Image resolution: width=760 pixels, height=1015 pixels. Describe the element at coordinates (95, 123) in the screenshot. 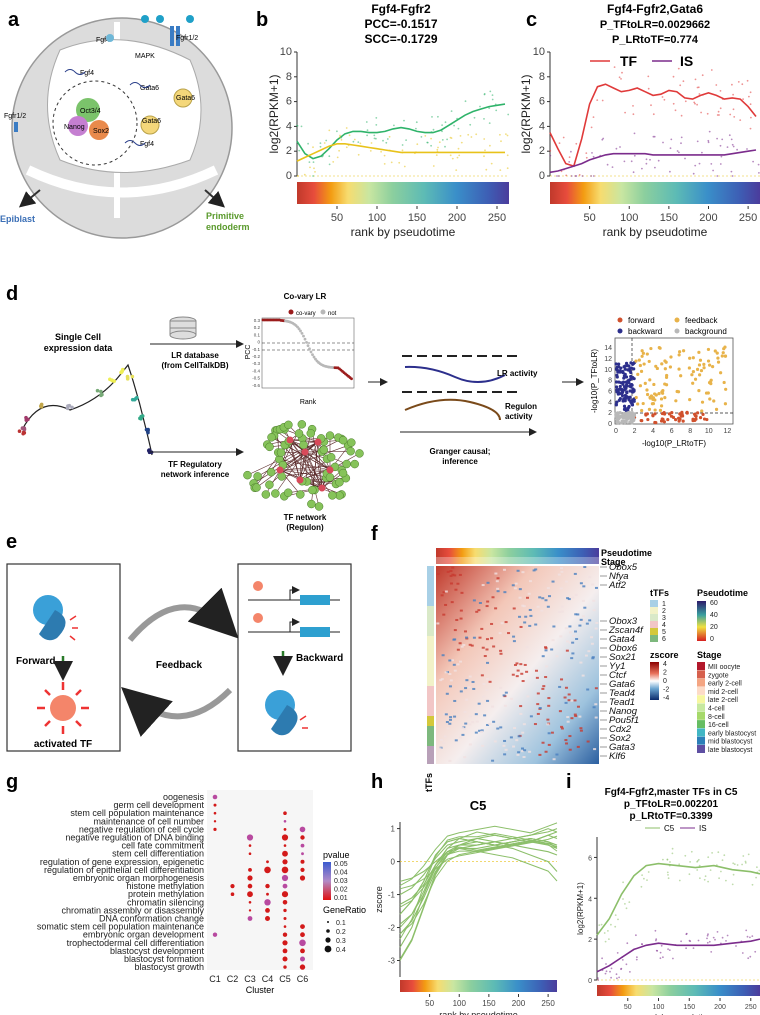

I see `nucleus-left` at that location.